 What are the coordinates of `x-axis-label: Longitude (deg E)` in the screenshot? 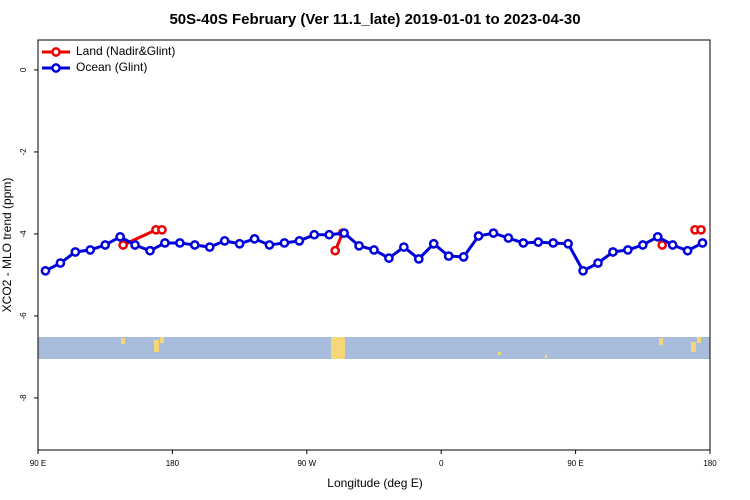 It's located at (374, 483).